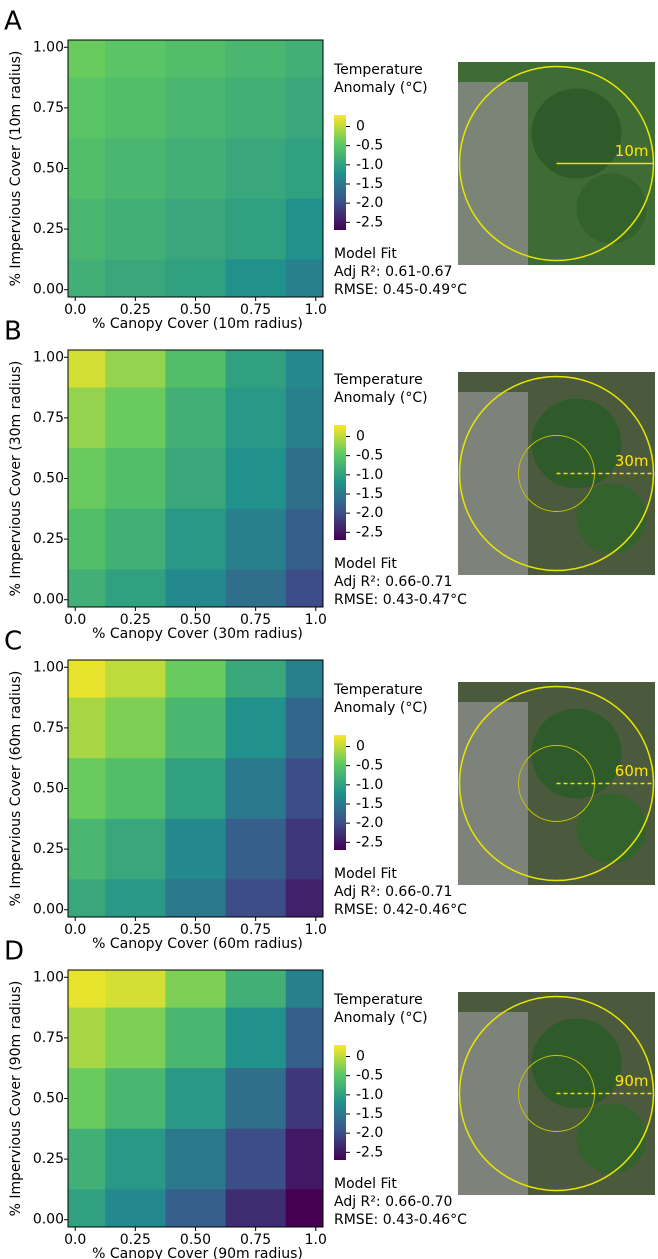 The height and width of the screenshot is (1259, 658). What do you see at coordinates (360, 1057) in the screenshot?
I see `colorbar-tick-label: 0` at bounding box center [360, 1057].